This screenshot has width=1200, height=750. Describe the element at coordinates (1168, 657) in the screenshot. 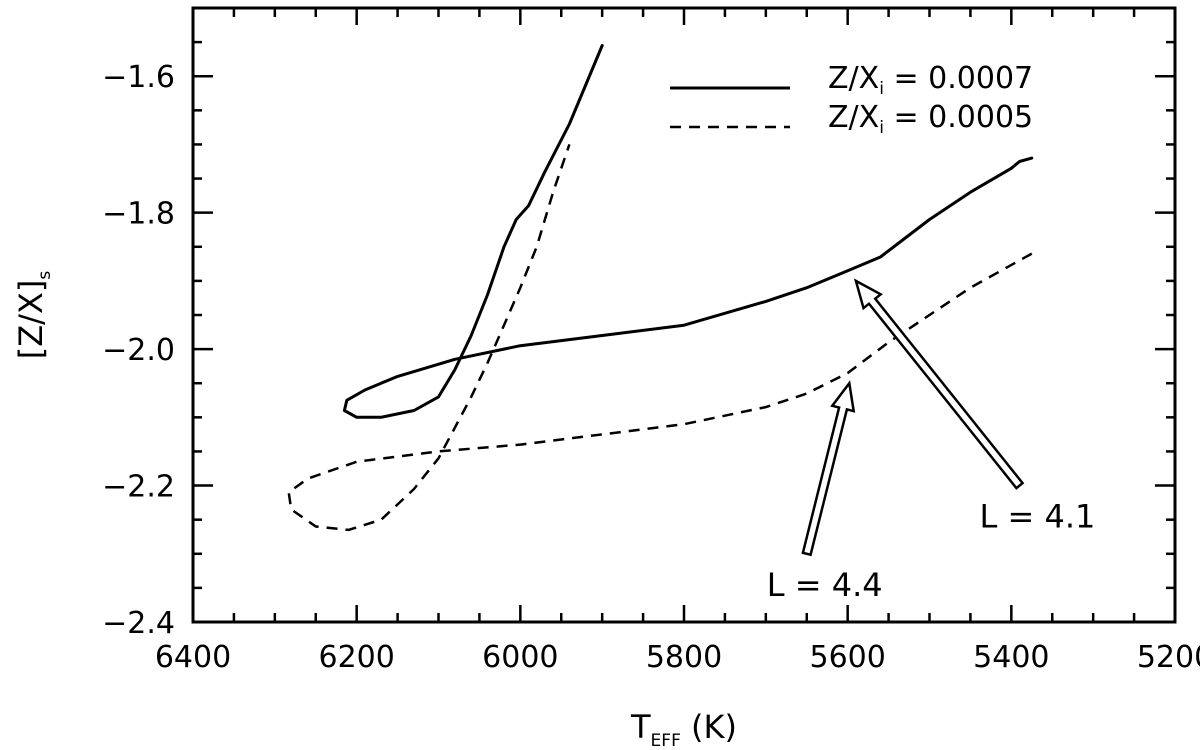

I see `x-tick-label: 5200` at that location.